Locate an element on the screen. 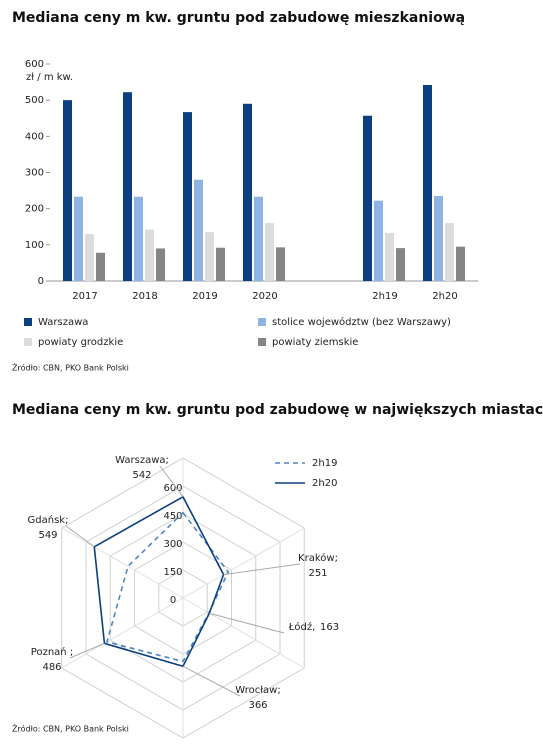 This screenshot has height=751, width=543. category-label: Łódź, is located at coordinates (302, 627).